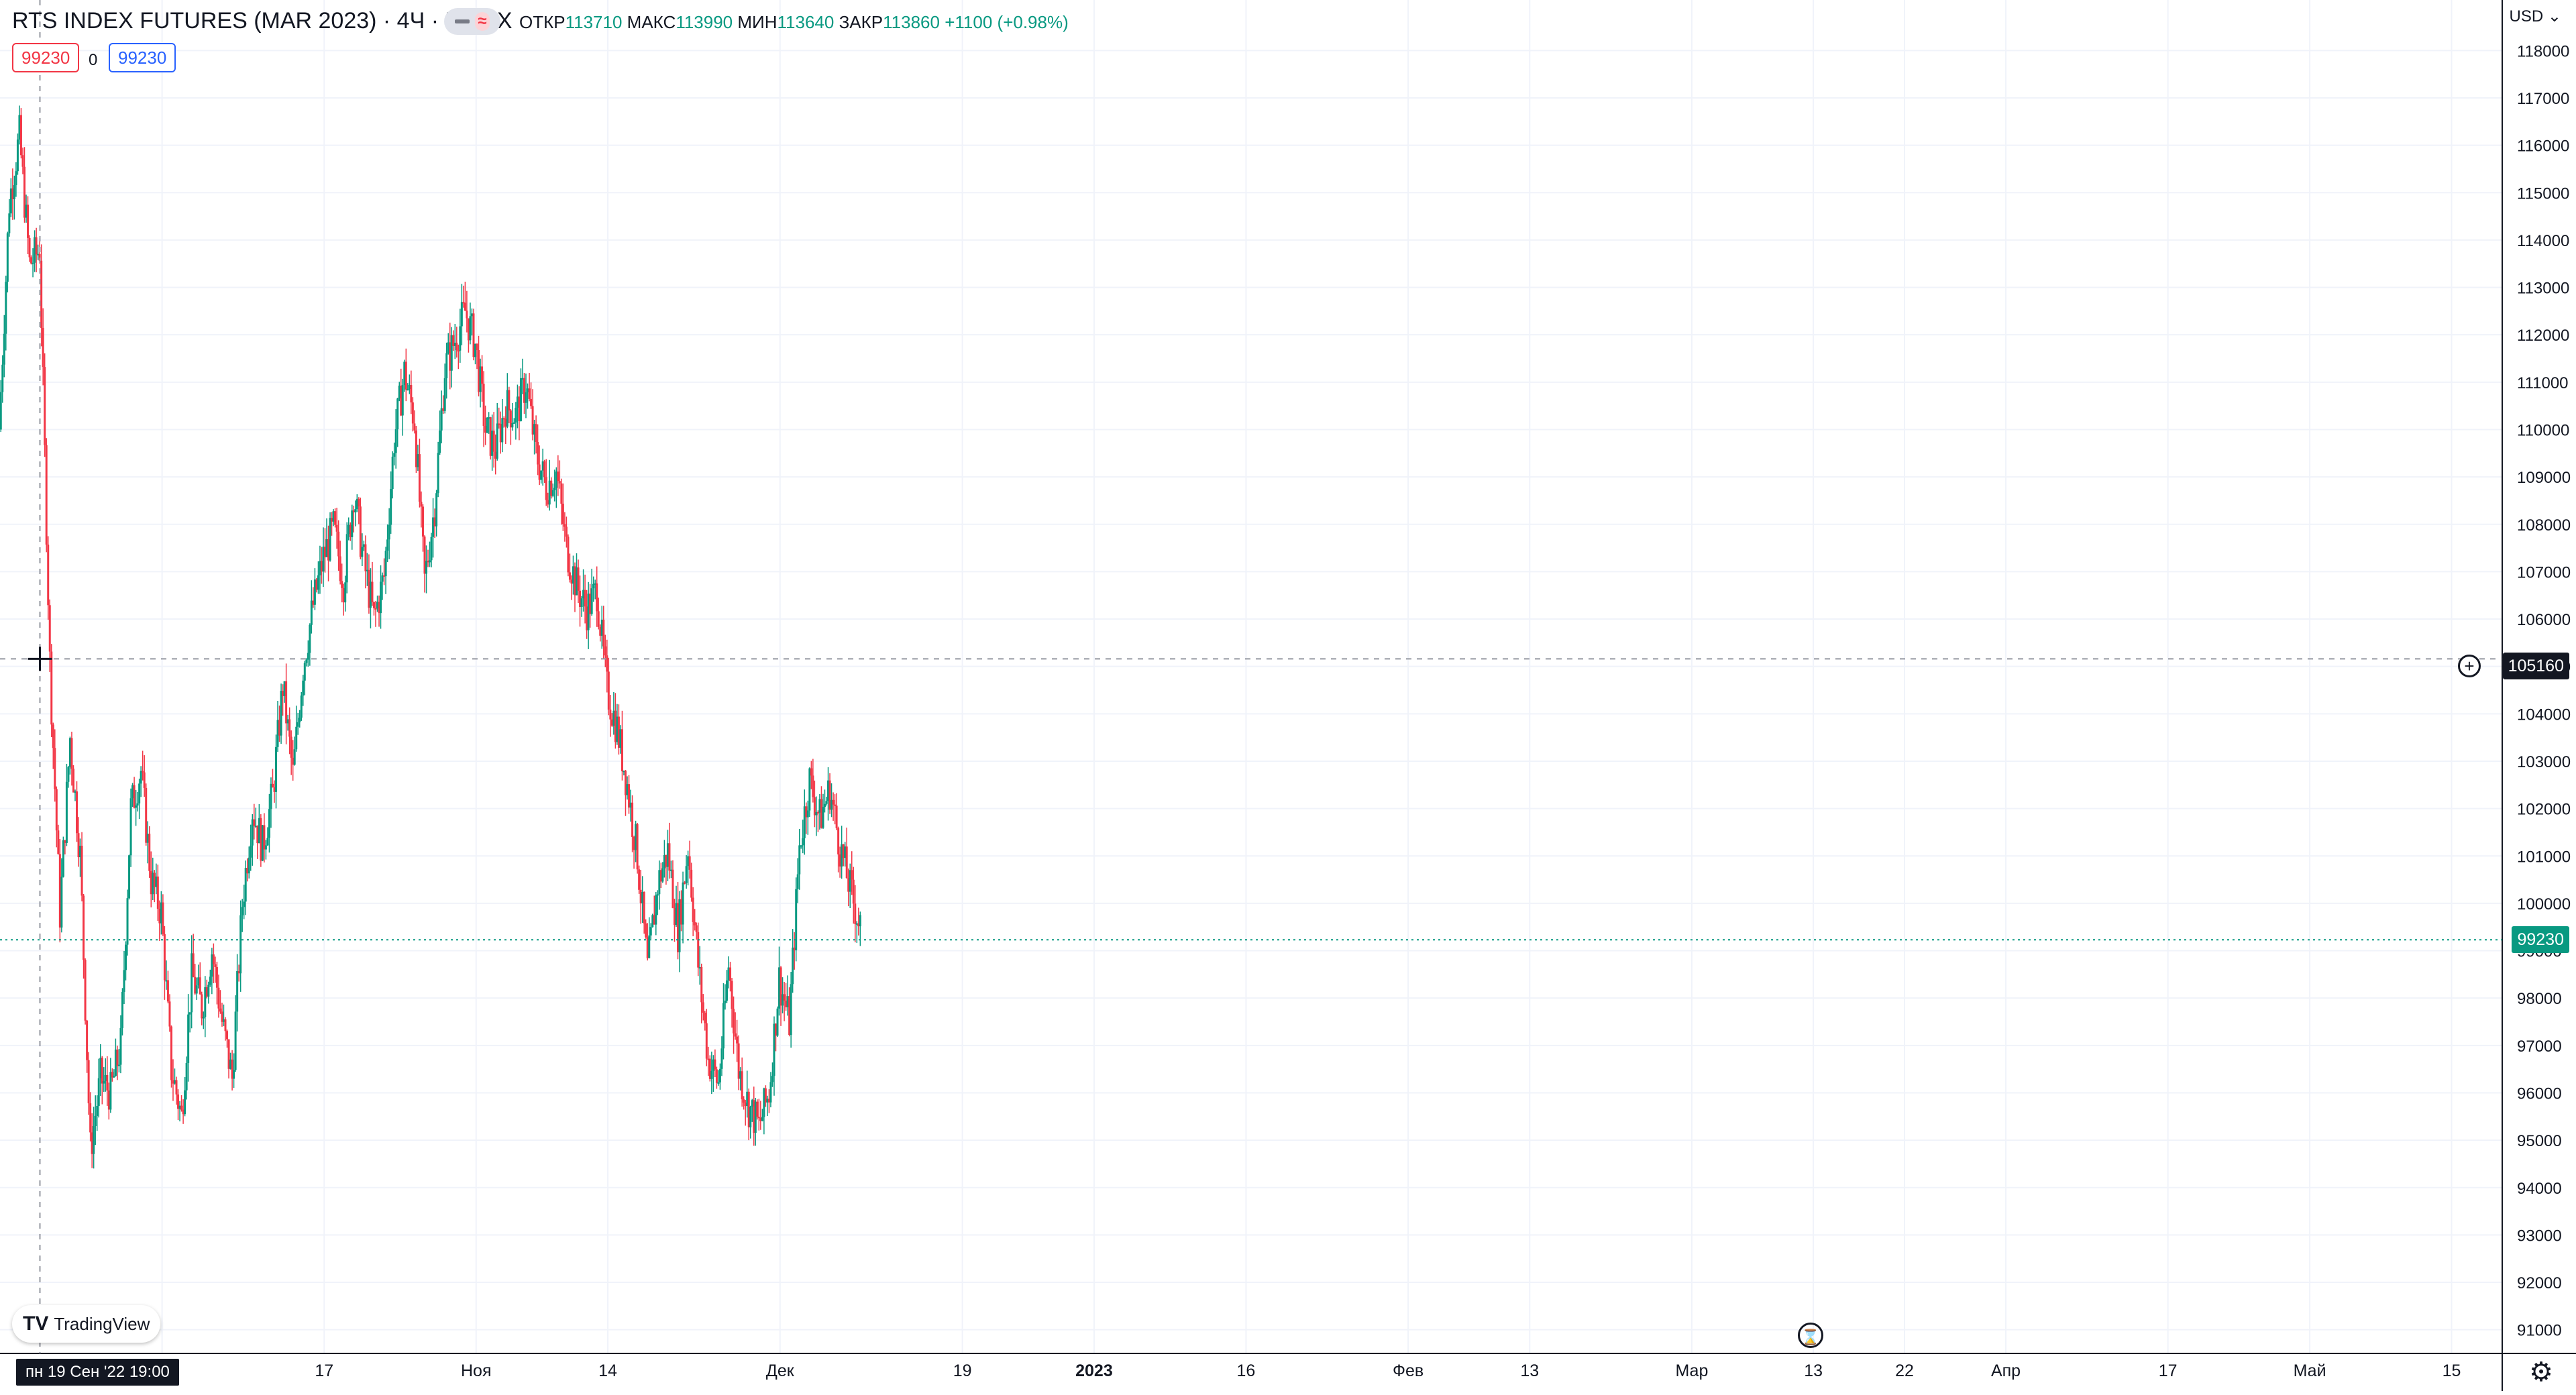  What do you see at coordinates (2535, 16) in the screenshot?
I see `currency-menu: USD ⌄` at bounding box center [2535, 16].